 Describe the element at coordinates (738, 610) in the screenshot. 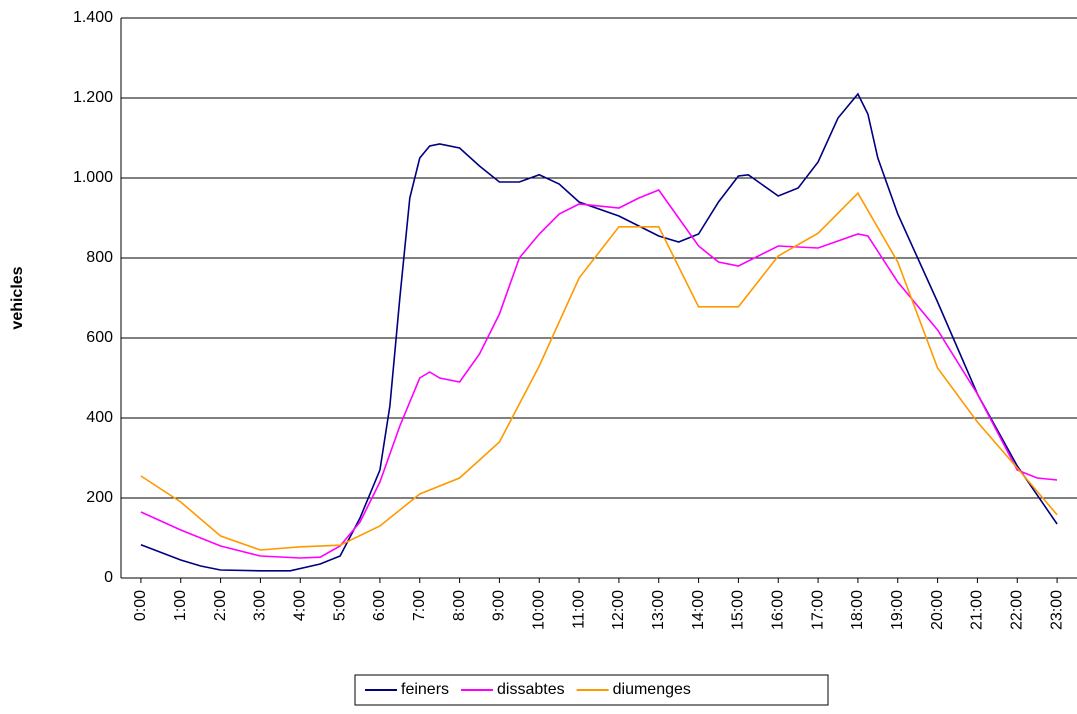

I see `x-tick-label: 15:00` at that location.